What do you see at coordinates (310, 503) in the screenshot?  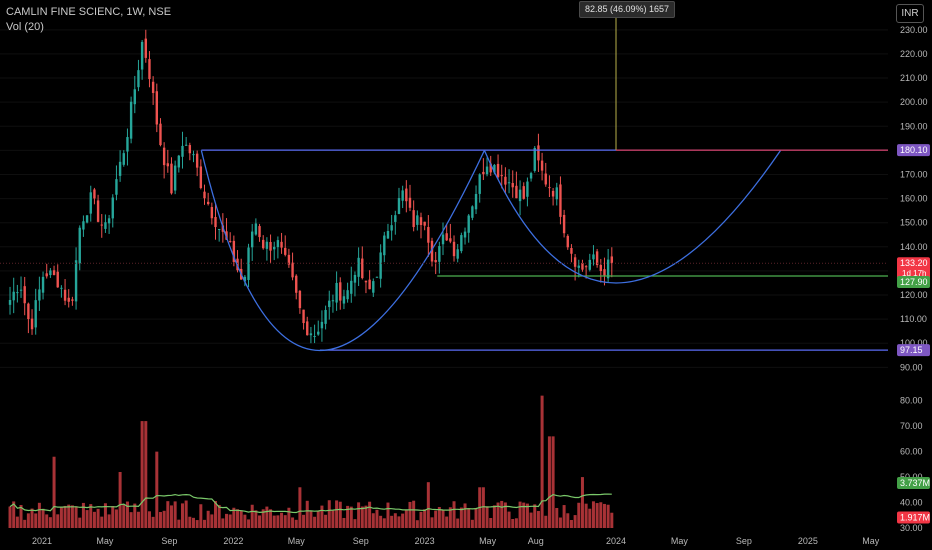 I see `volume-moving-average` at bounding box center [310, 503].